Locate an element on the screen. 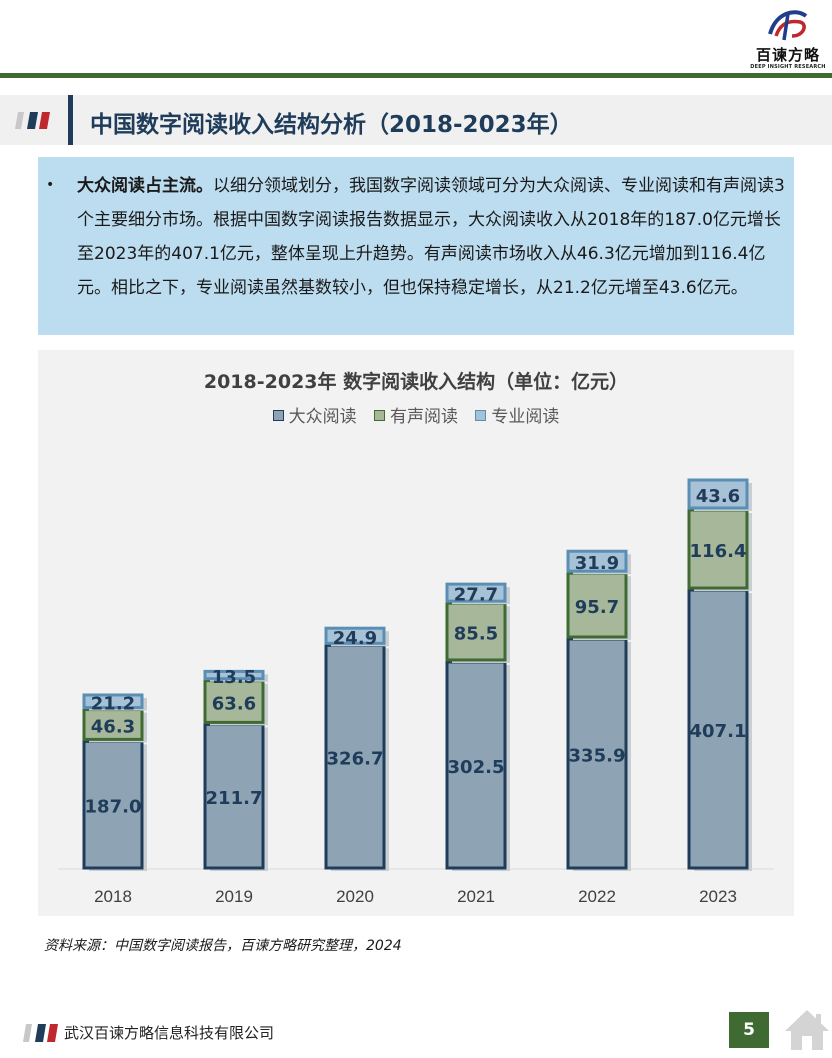  legend-label-professional: 专业阅读 is located at coordinates (525, 417).